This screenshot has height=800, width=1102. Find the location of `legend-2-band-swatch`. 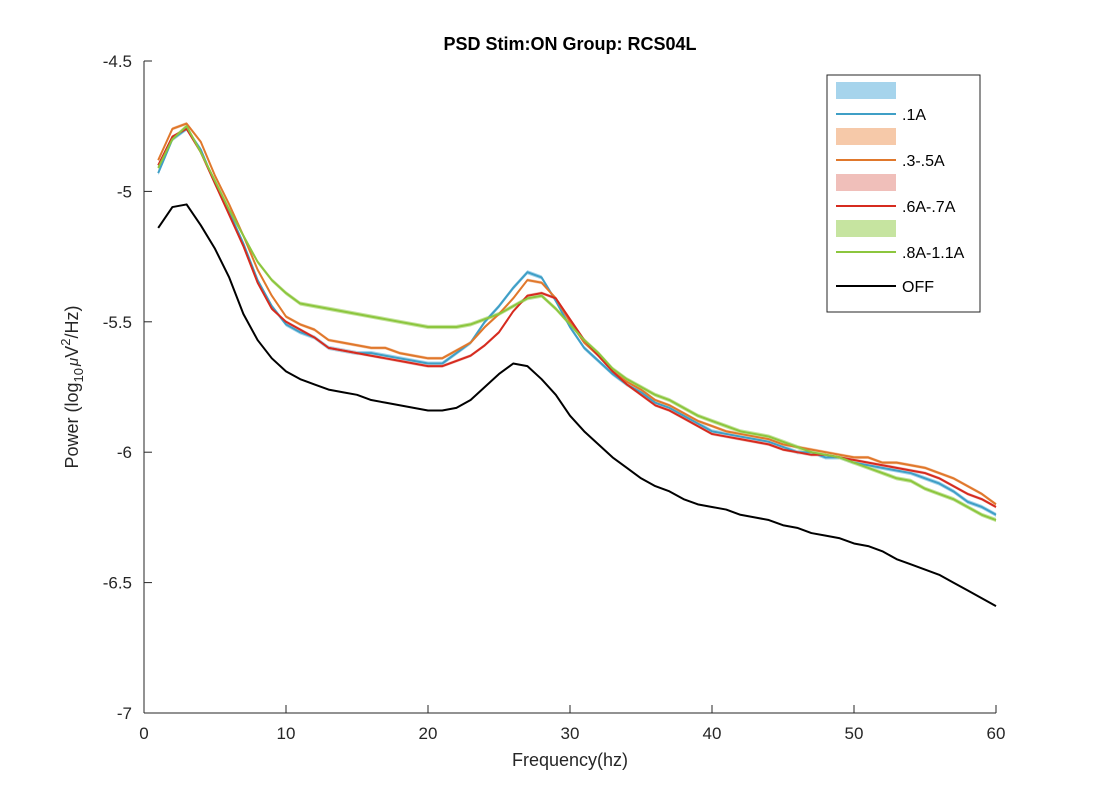

legend-2-band-swatch is located at coordinates (866, 182).